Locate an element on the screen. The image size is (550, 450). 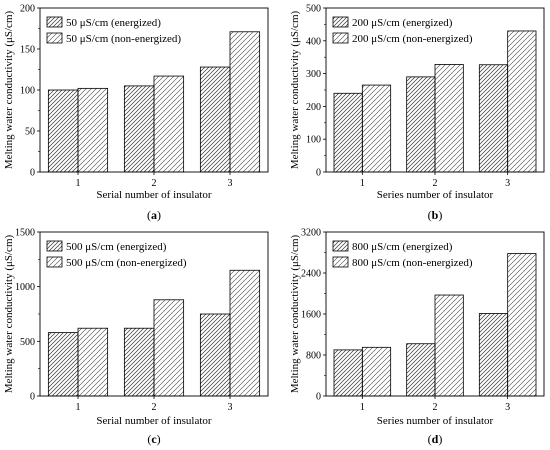
y-tick-label: 50 is located at coordinates (30, 132).